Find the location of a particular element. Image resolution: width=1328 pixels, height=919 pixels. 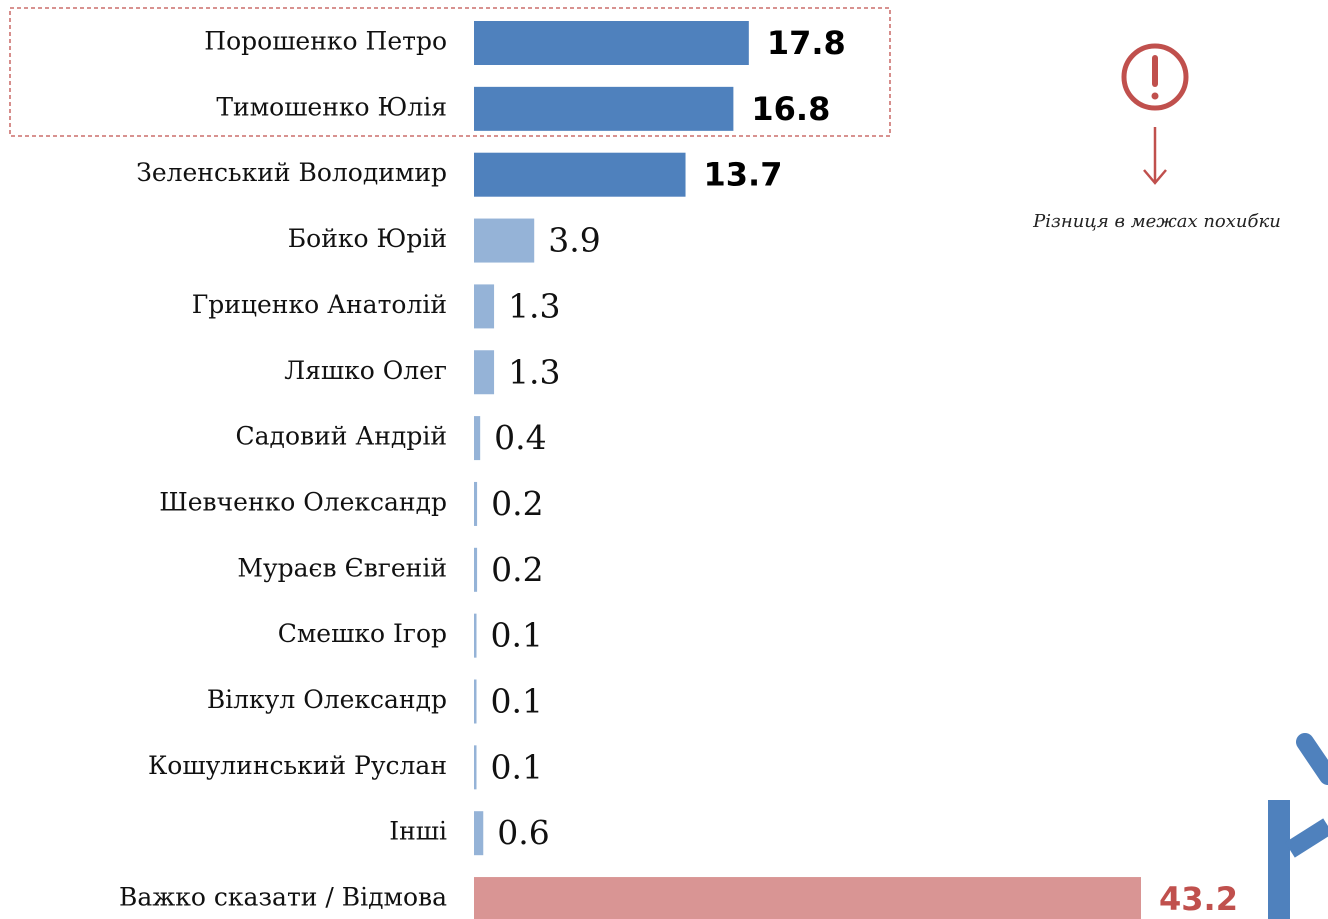

category-label: Тимошенко Юлія is located at coordinates (331, 106).